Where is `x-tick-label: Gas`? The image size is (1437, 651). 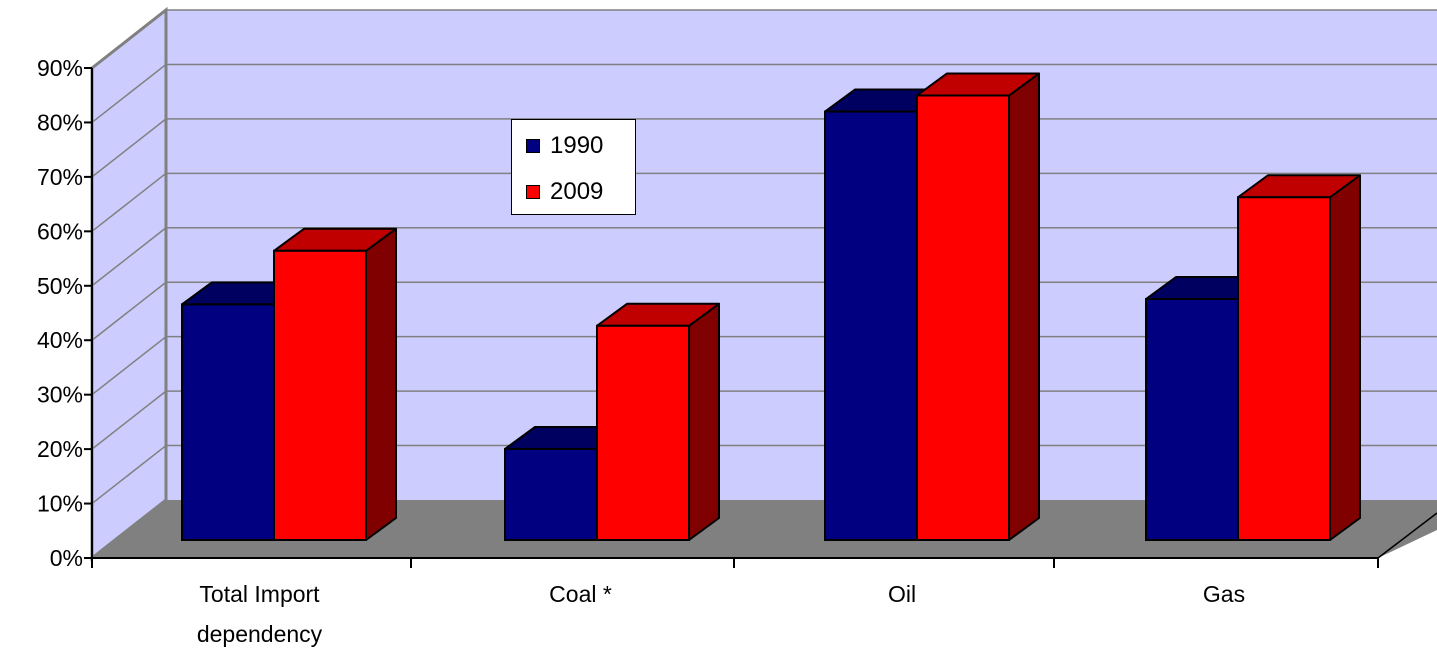 x-tick-label: Gas is located at coordinates (1224, 594).